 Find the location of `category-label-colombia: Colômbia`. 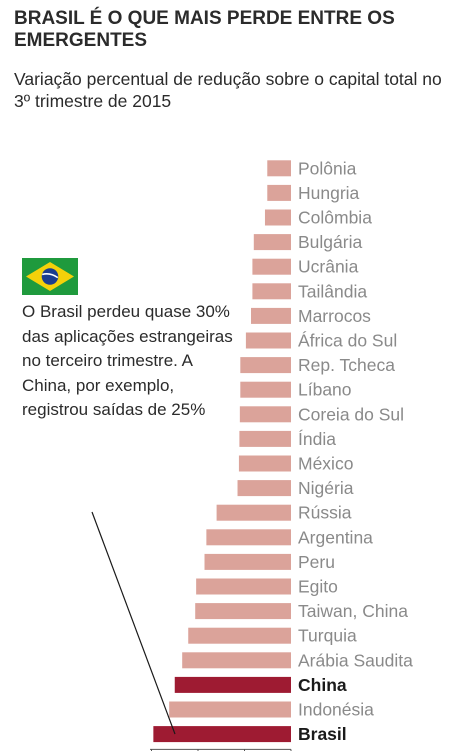

category-label-colombia: Colômbia is located at coordinates (335, 218).